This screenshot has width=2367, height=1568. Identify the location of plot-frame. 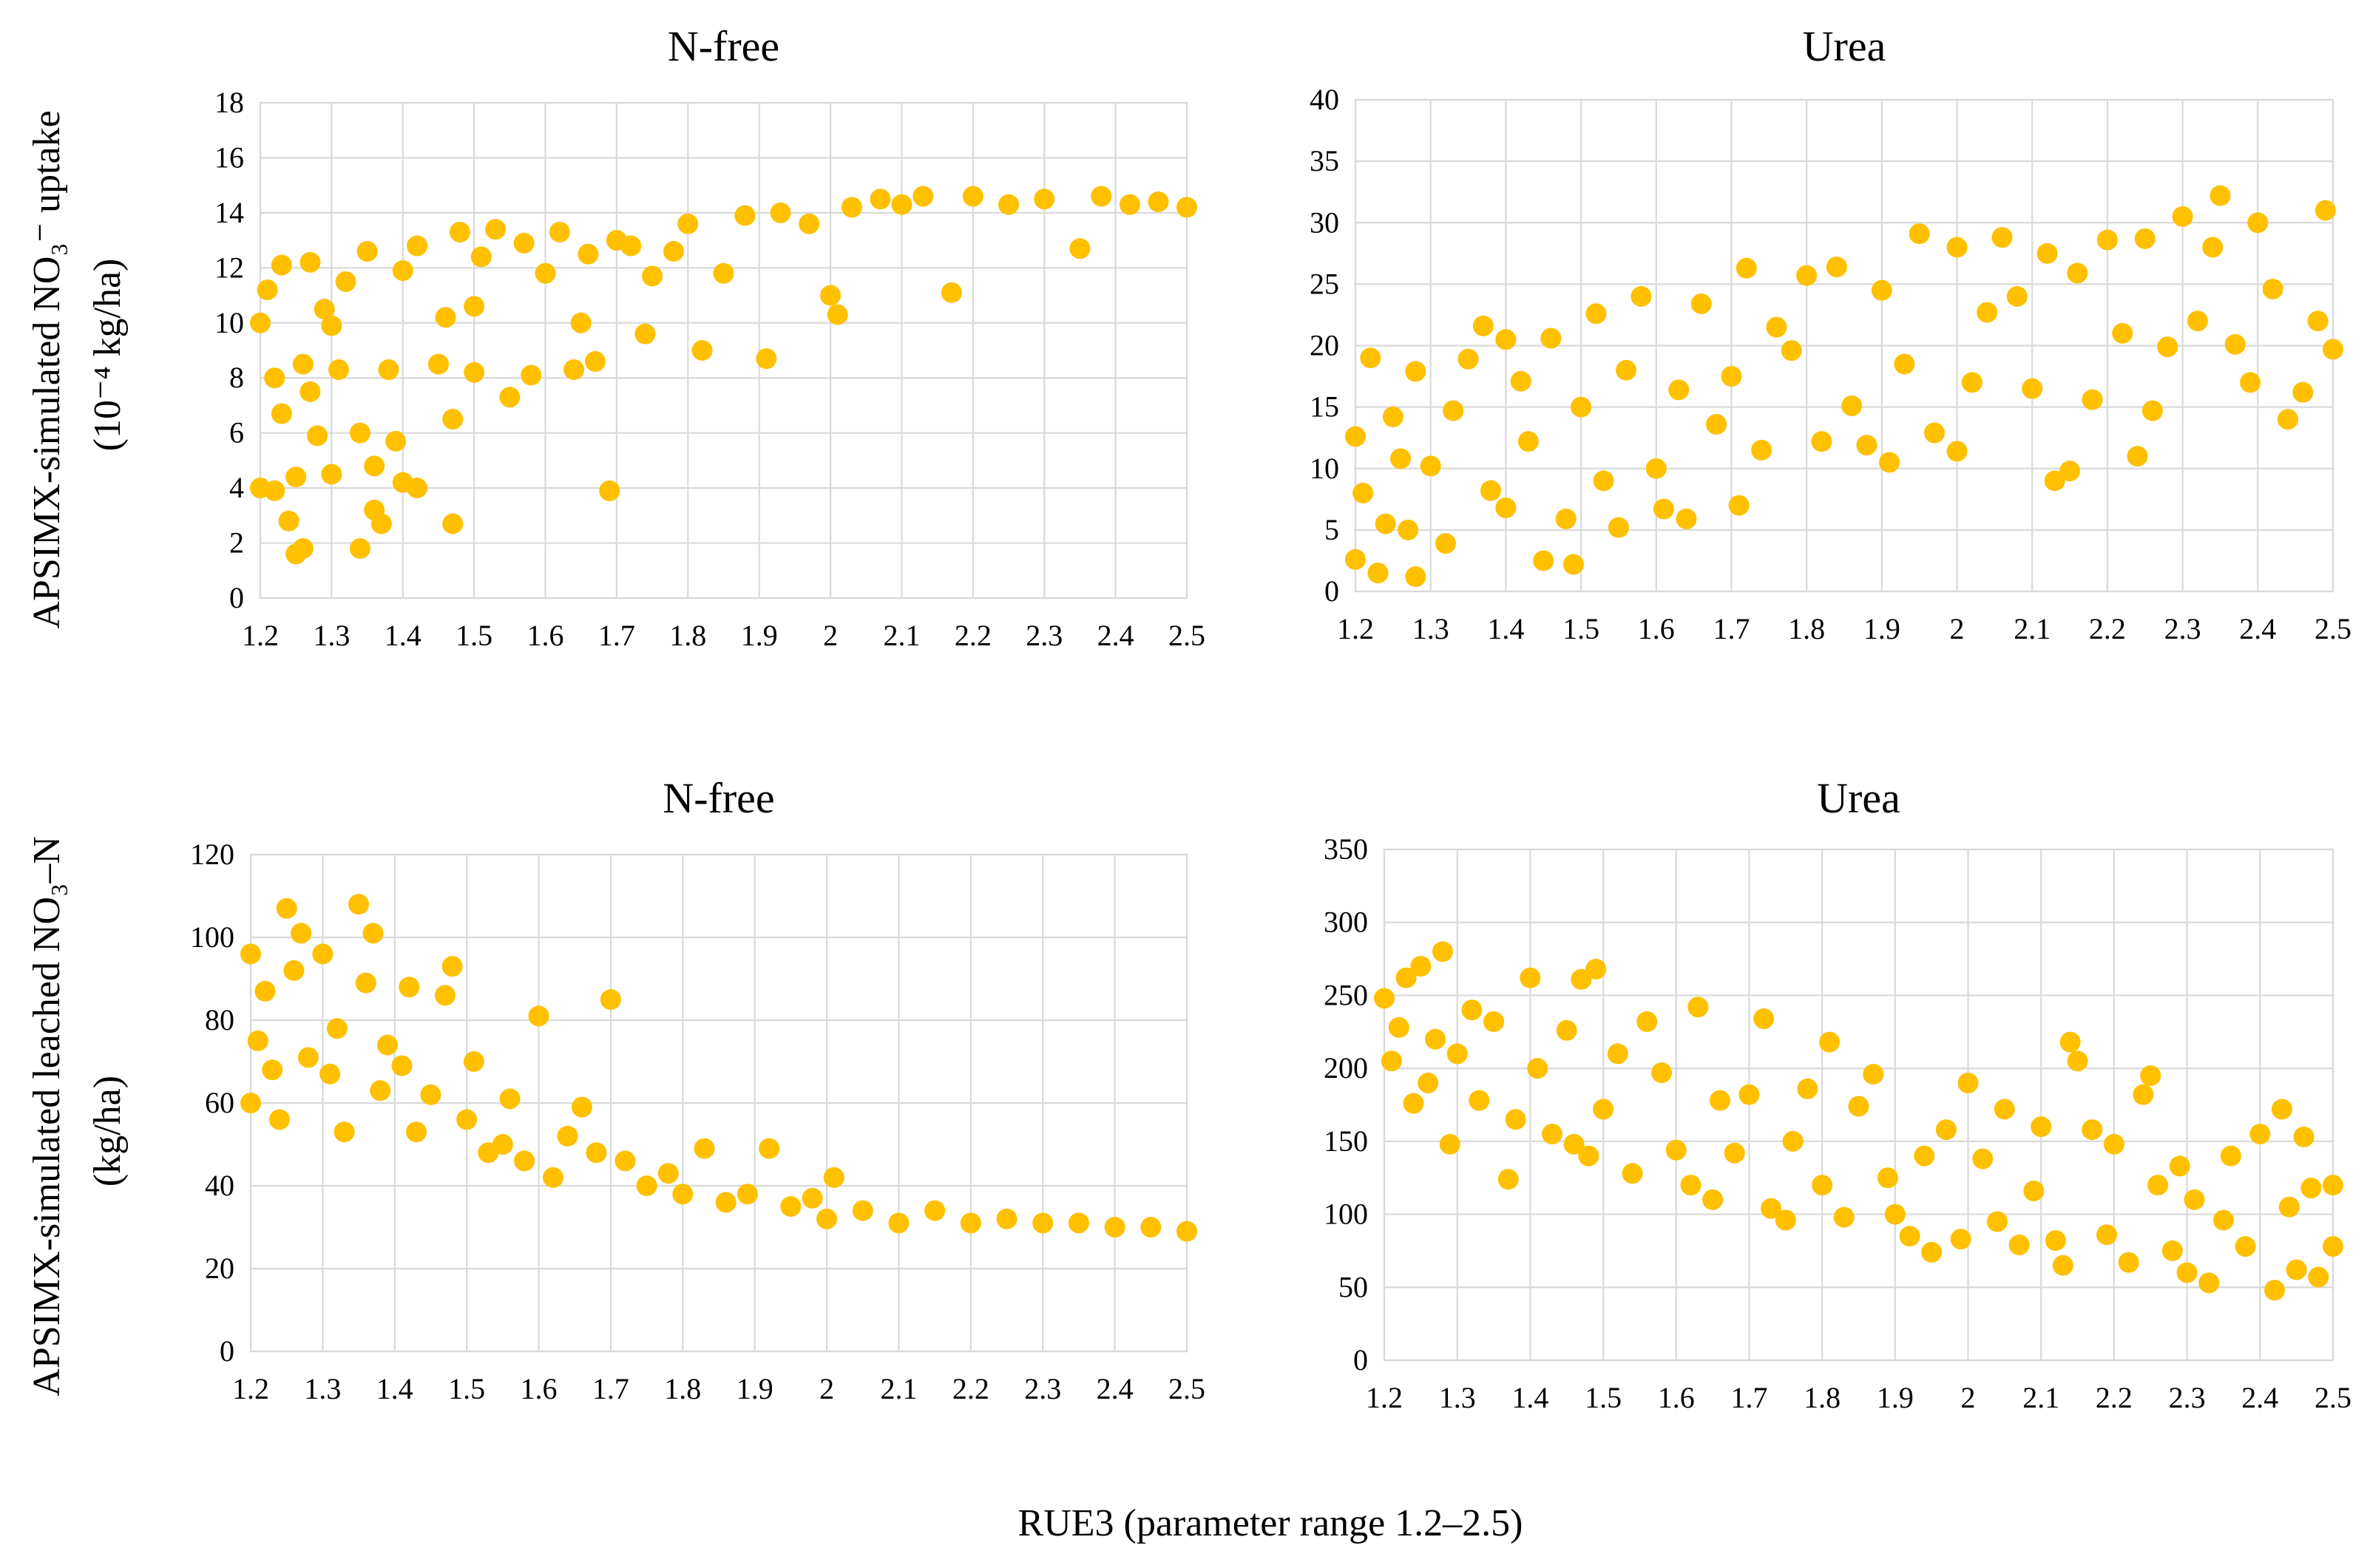
(723, 350).